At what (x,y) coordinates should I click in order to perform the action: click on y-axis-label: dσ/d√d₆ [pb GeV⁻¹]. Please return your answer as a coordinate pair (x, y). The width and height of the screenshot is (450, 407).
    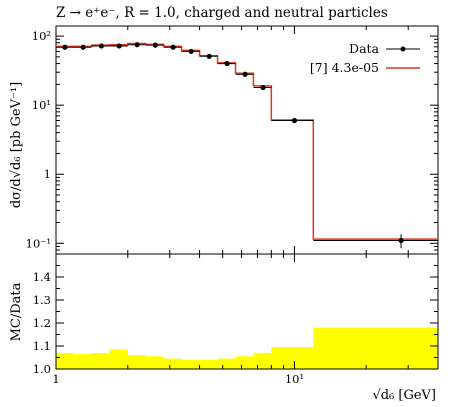
    Looking at the image, I should click on (16, 145).